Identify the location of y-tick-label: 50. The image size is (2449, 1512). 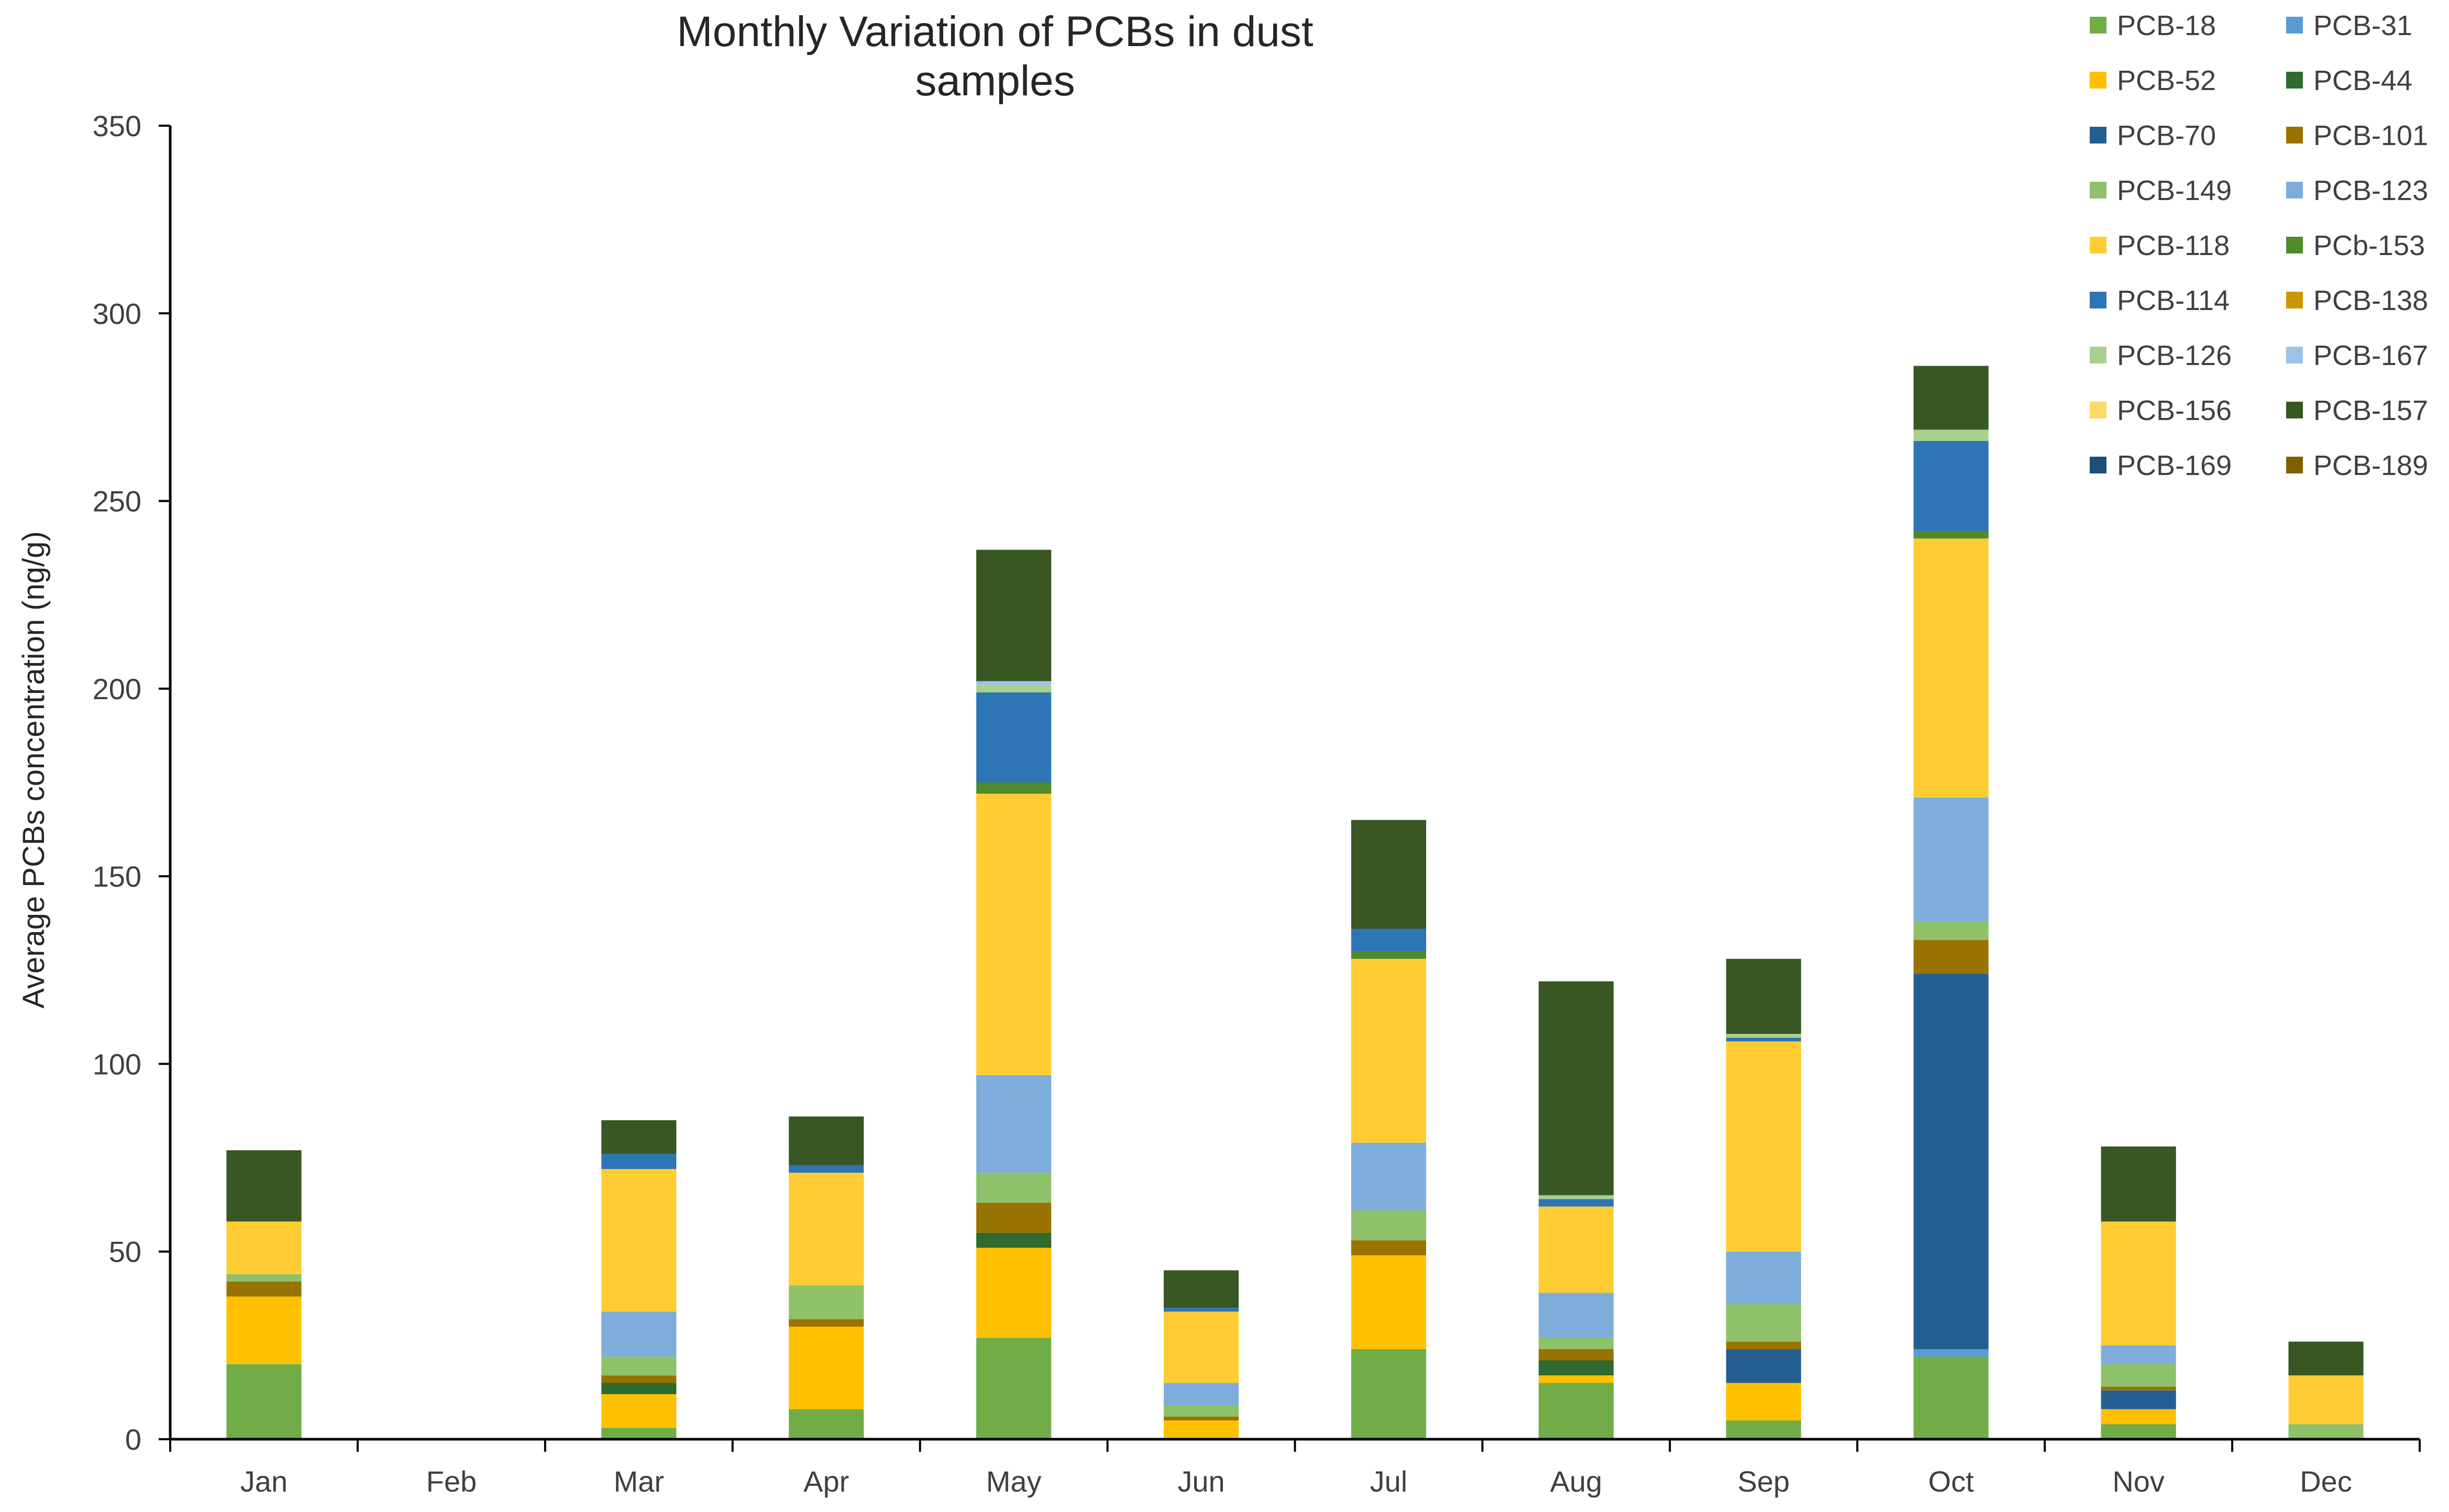
(125, 1251).